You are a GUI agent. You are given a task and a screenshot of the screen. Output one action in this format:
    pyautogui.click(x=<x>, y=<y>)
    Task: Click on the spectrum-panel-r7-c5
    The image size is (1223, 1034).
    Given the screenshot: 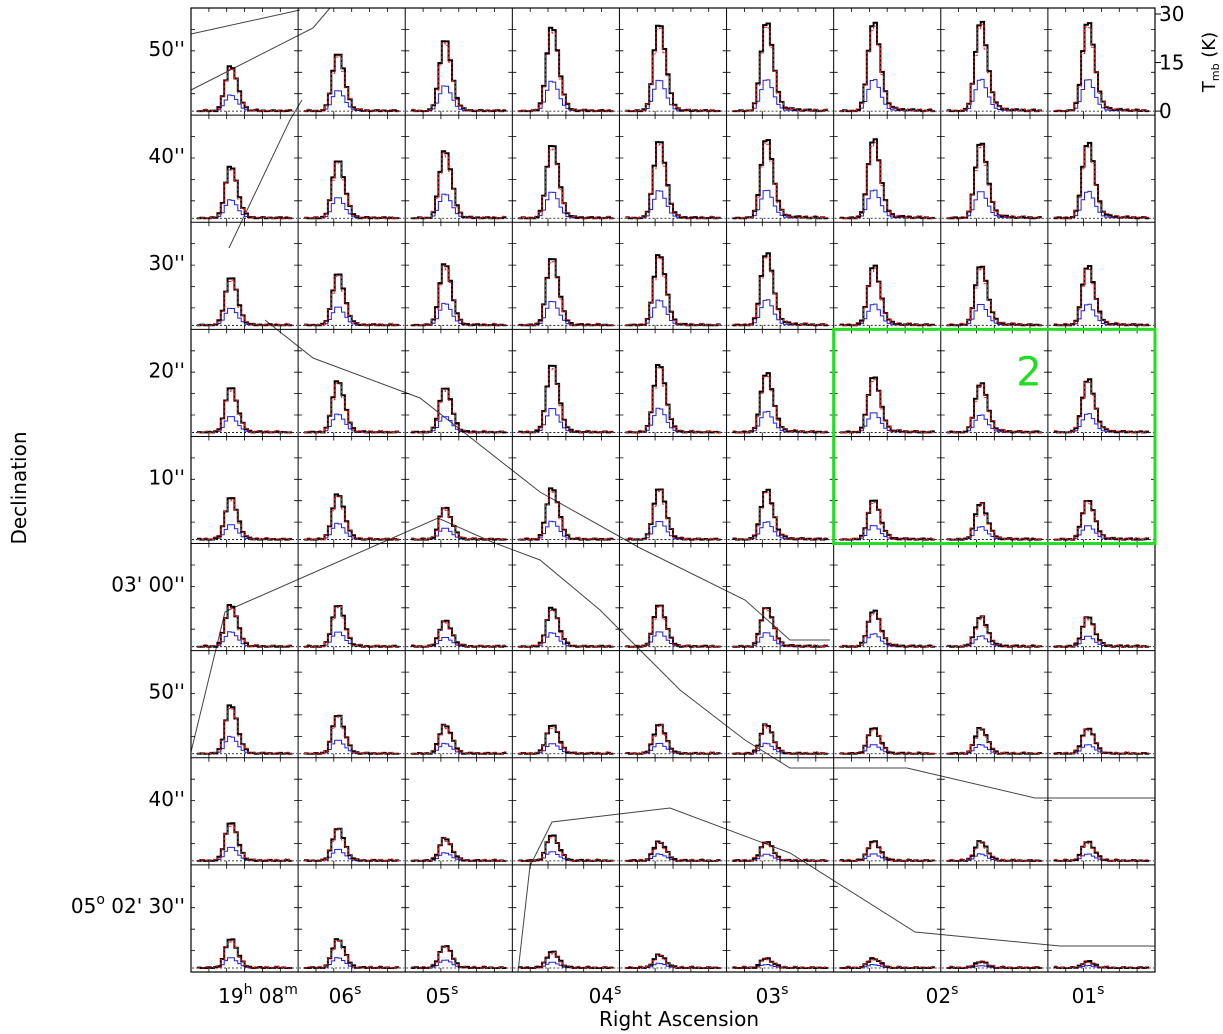 What is the action you would take?
    pyautogui.click(x=780, y=851)
    